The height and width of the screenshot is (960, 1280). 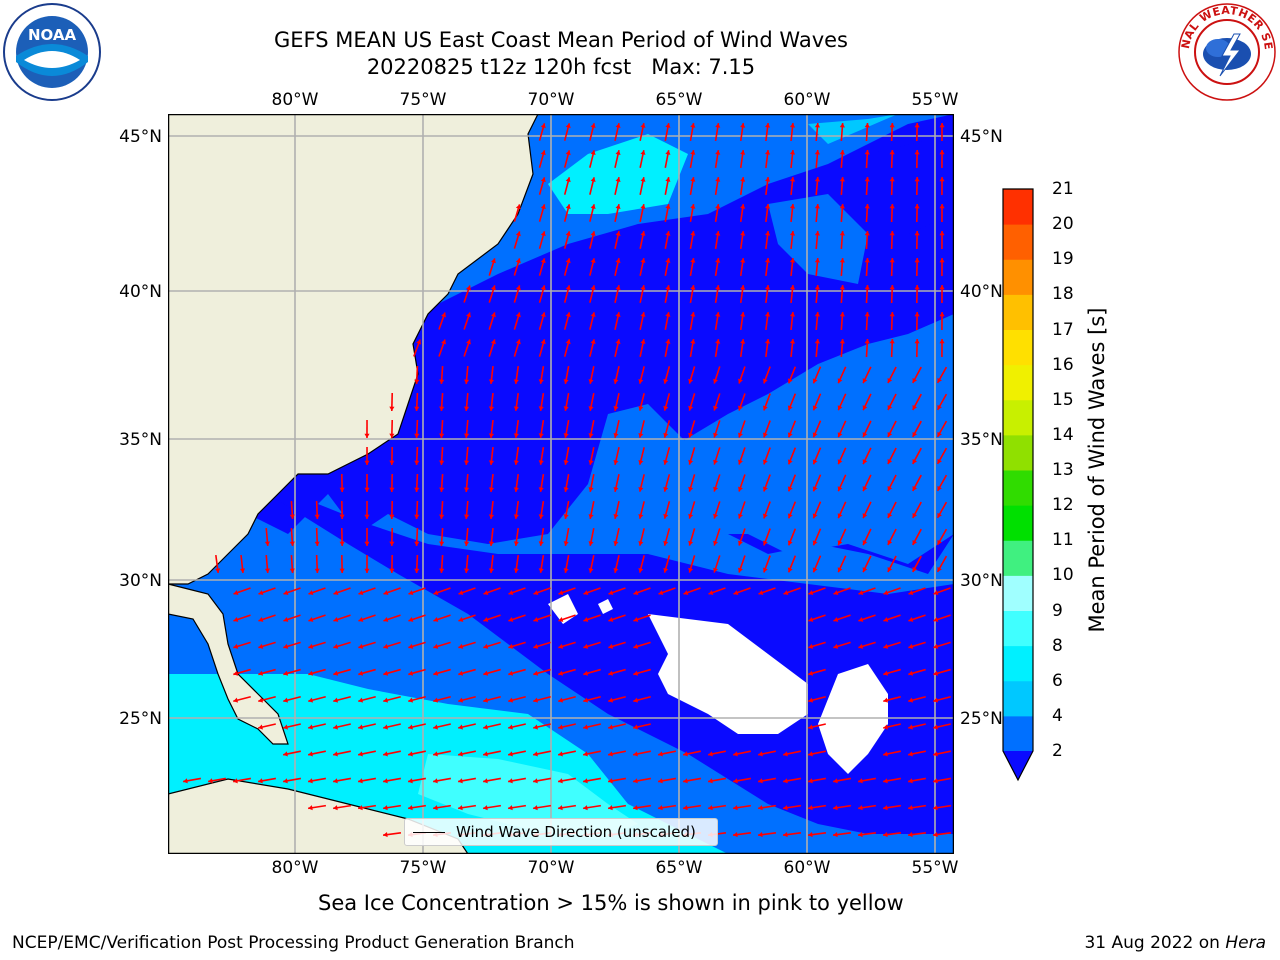 What do you see at coordinates (1063, 329) in the screenshot?
I see `colorbar-tick-label: 17` at bounding box center [1063, 329].